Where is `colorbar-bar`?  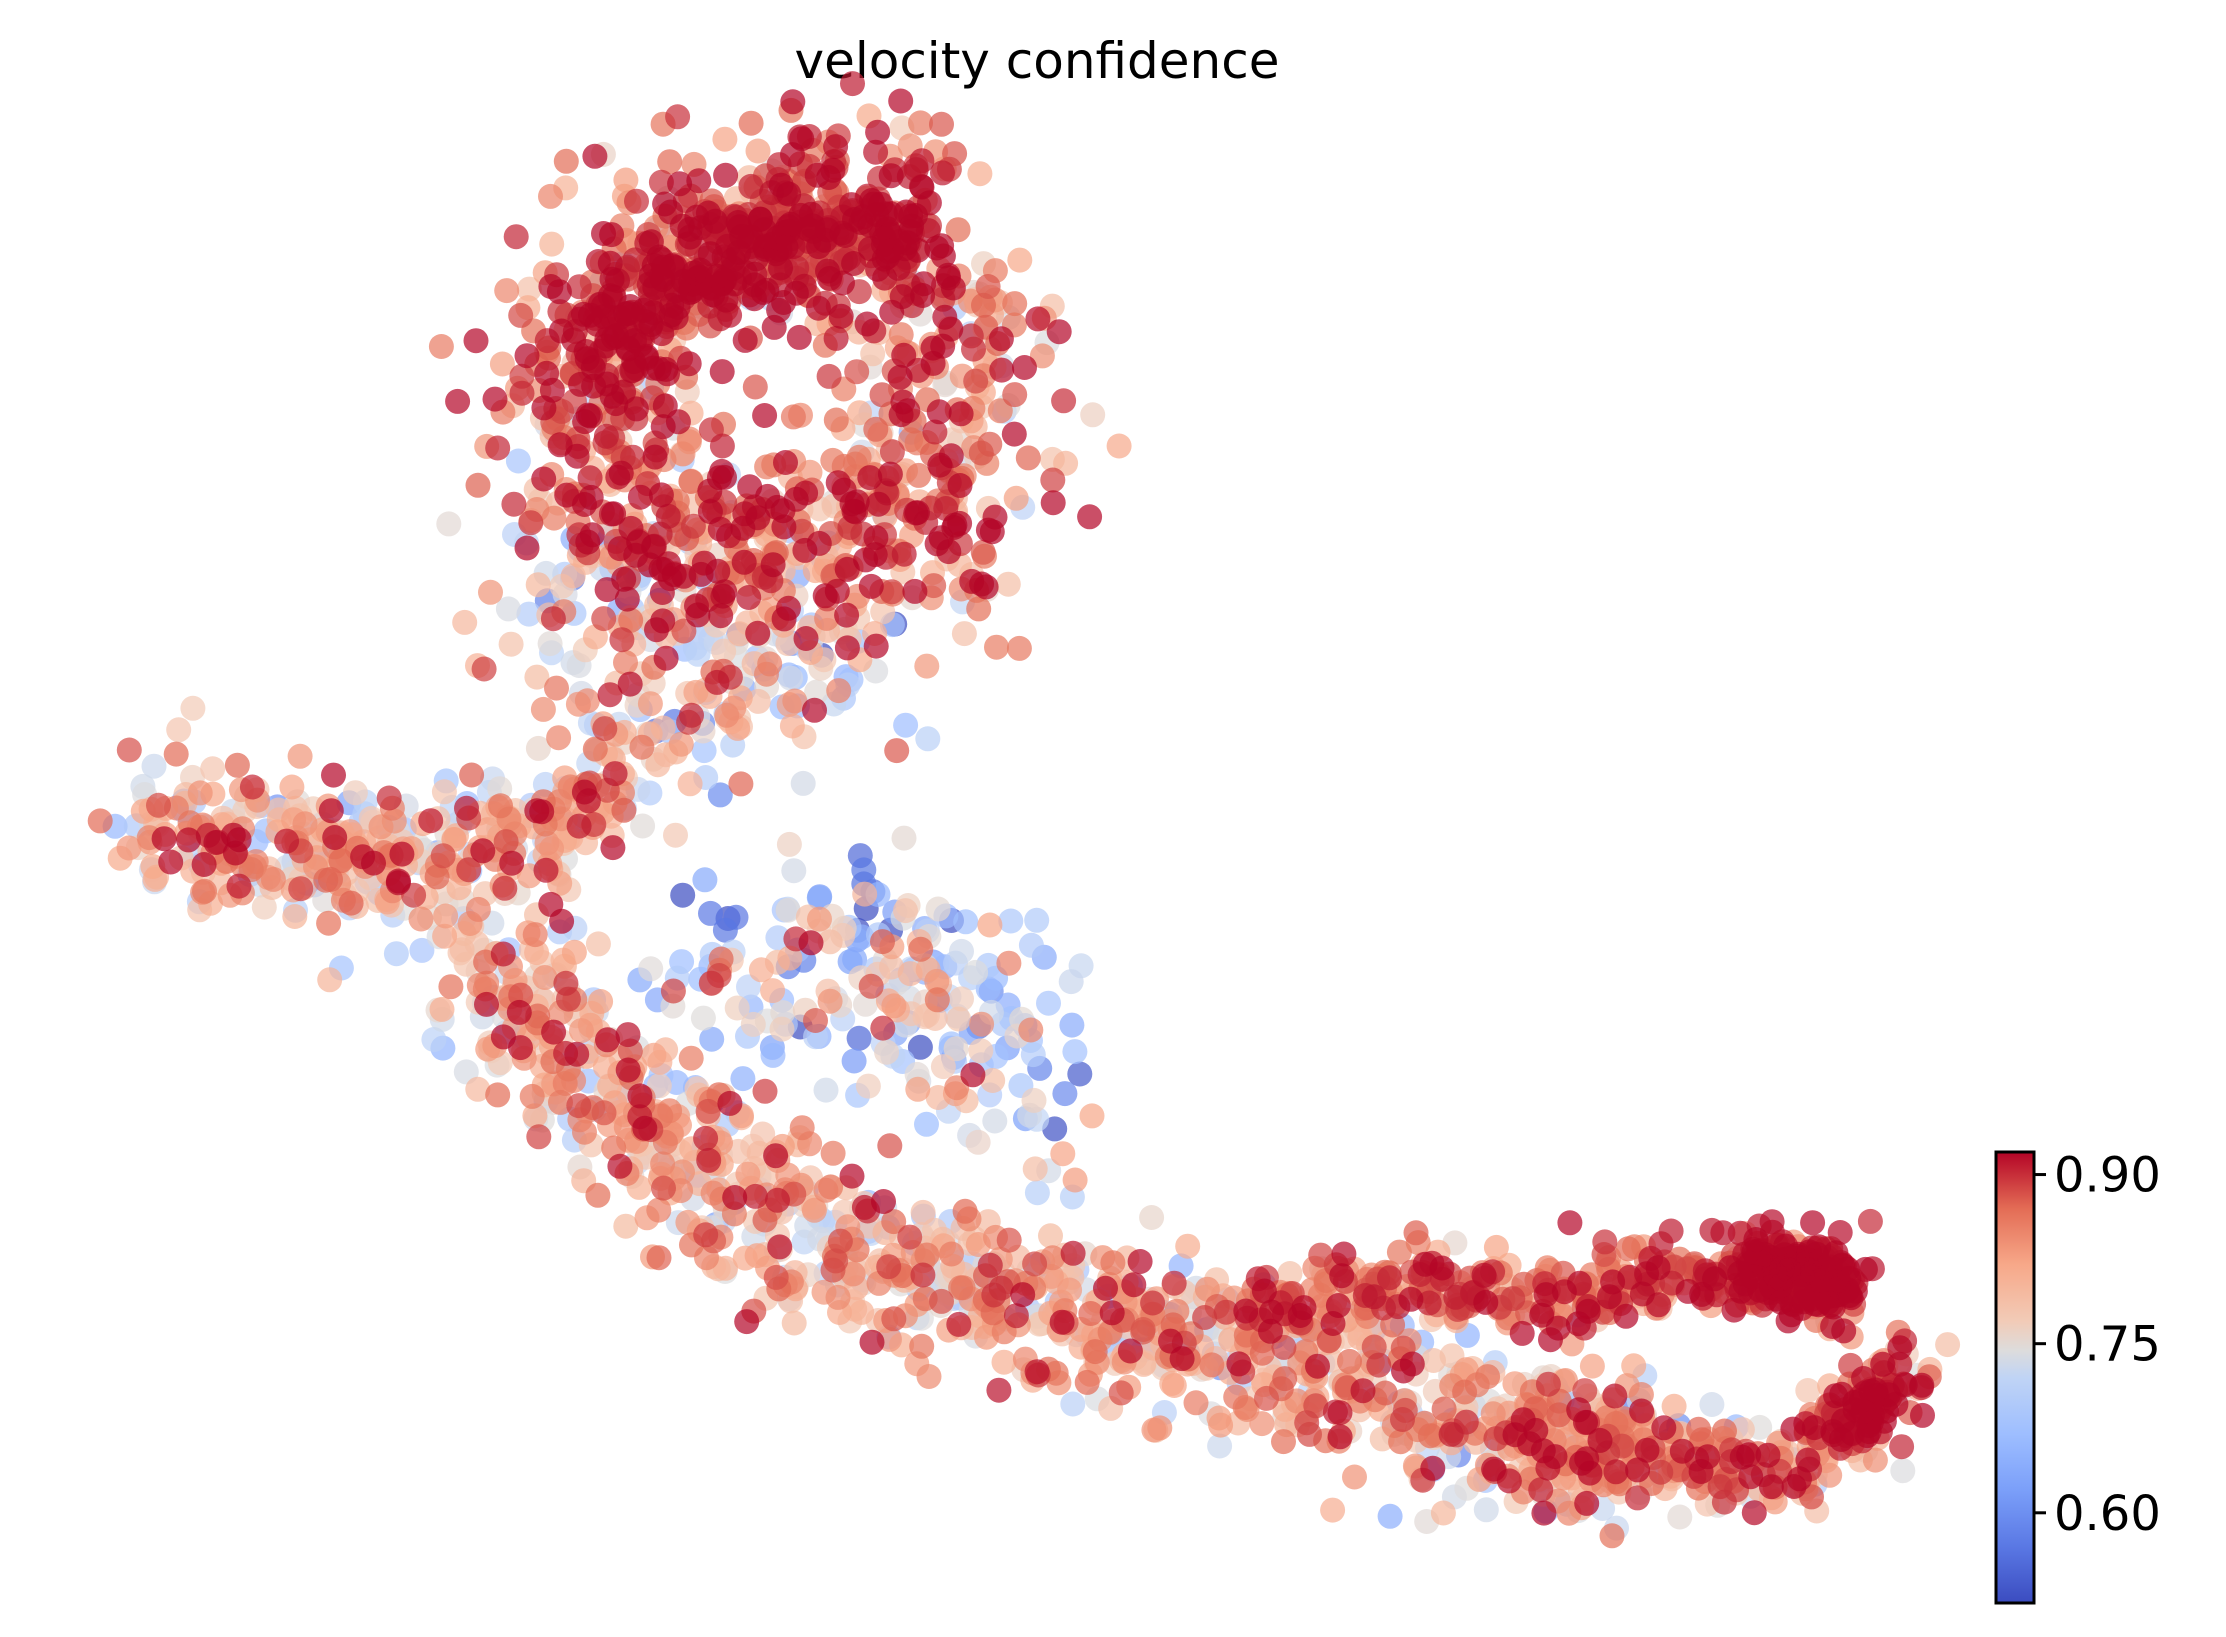 colorbar-bar is located at coordinates (2015, 1377).